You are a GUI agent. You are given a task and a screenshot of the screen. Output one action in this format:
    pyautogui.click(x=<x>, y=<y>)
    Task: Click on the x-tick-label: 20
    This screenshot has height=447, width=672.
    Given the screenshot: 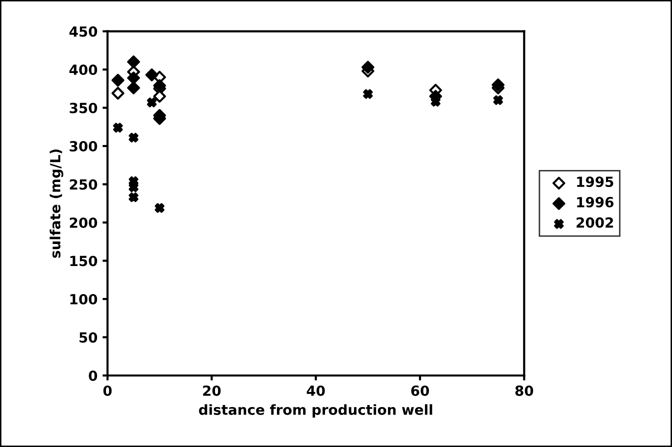 What is the action you would take?
    pyautogui.click(x=212, y=390)
    